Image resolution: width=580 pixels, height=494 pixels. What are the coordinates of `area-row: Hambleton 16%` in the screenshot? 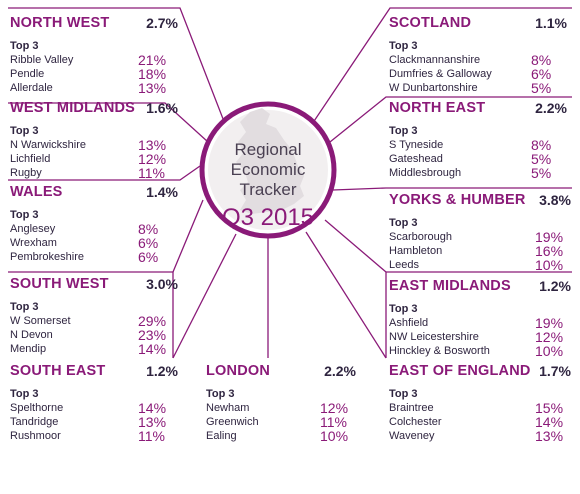 It's located at (480, 251).